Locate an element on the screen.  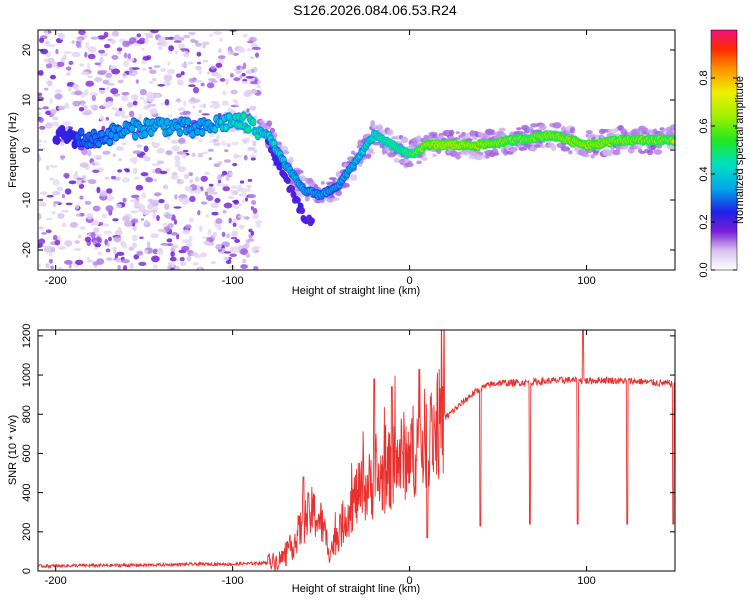
snr-y-label: SNR (10 * v/v) is located at coordinates (13, 450).